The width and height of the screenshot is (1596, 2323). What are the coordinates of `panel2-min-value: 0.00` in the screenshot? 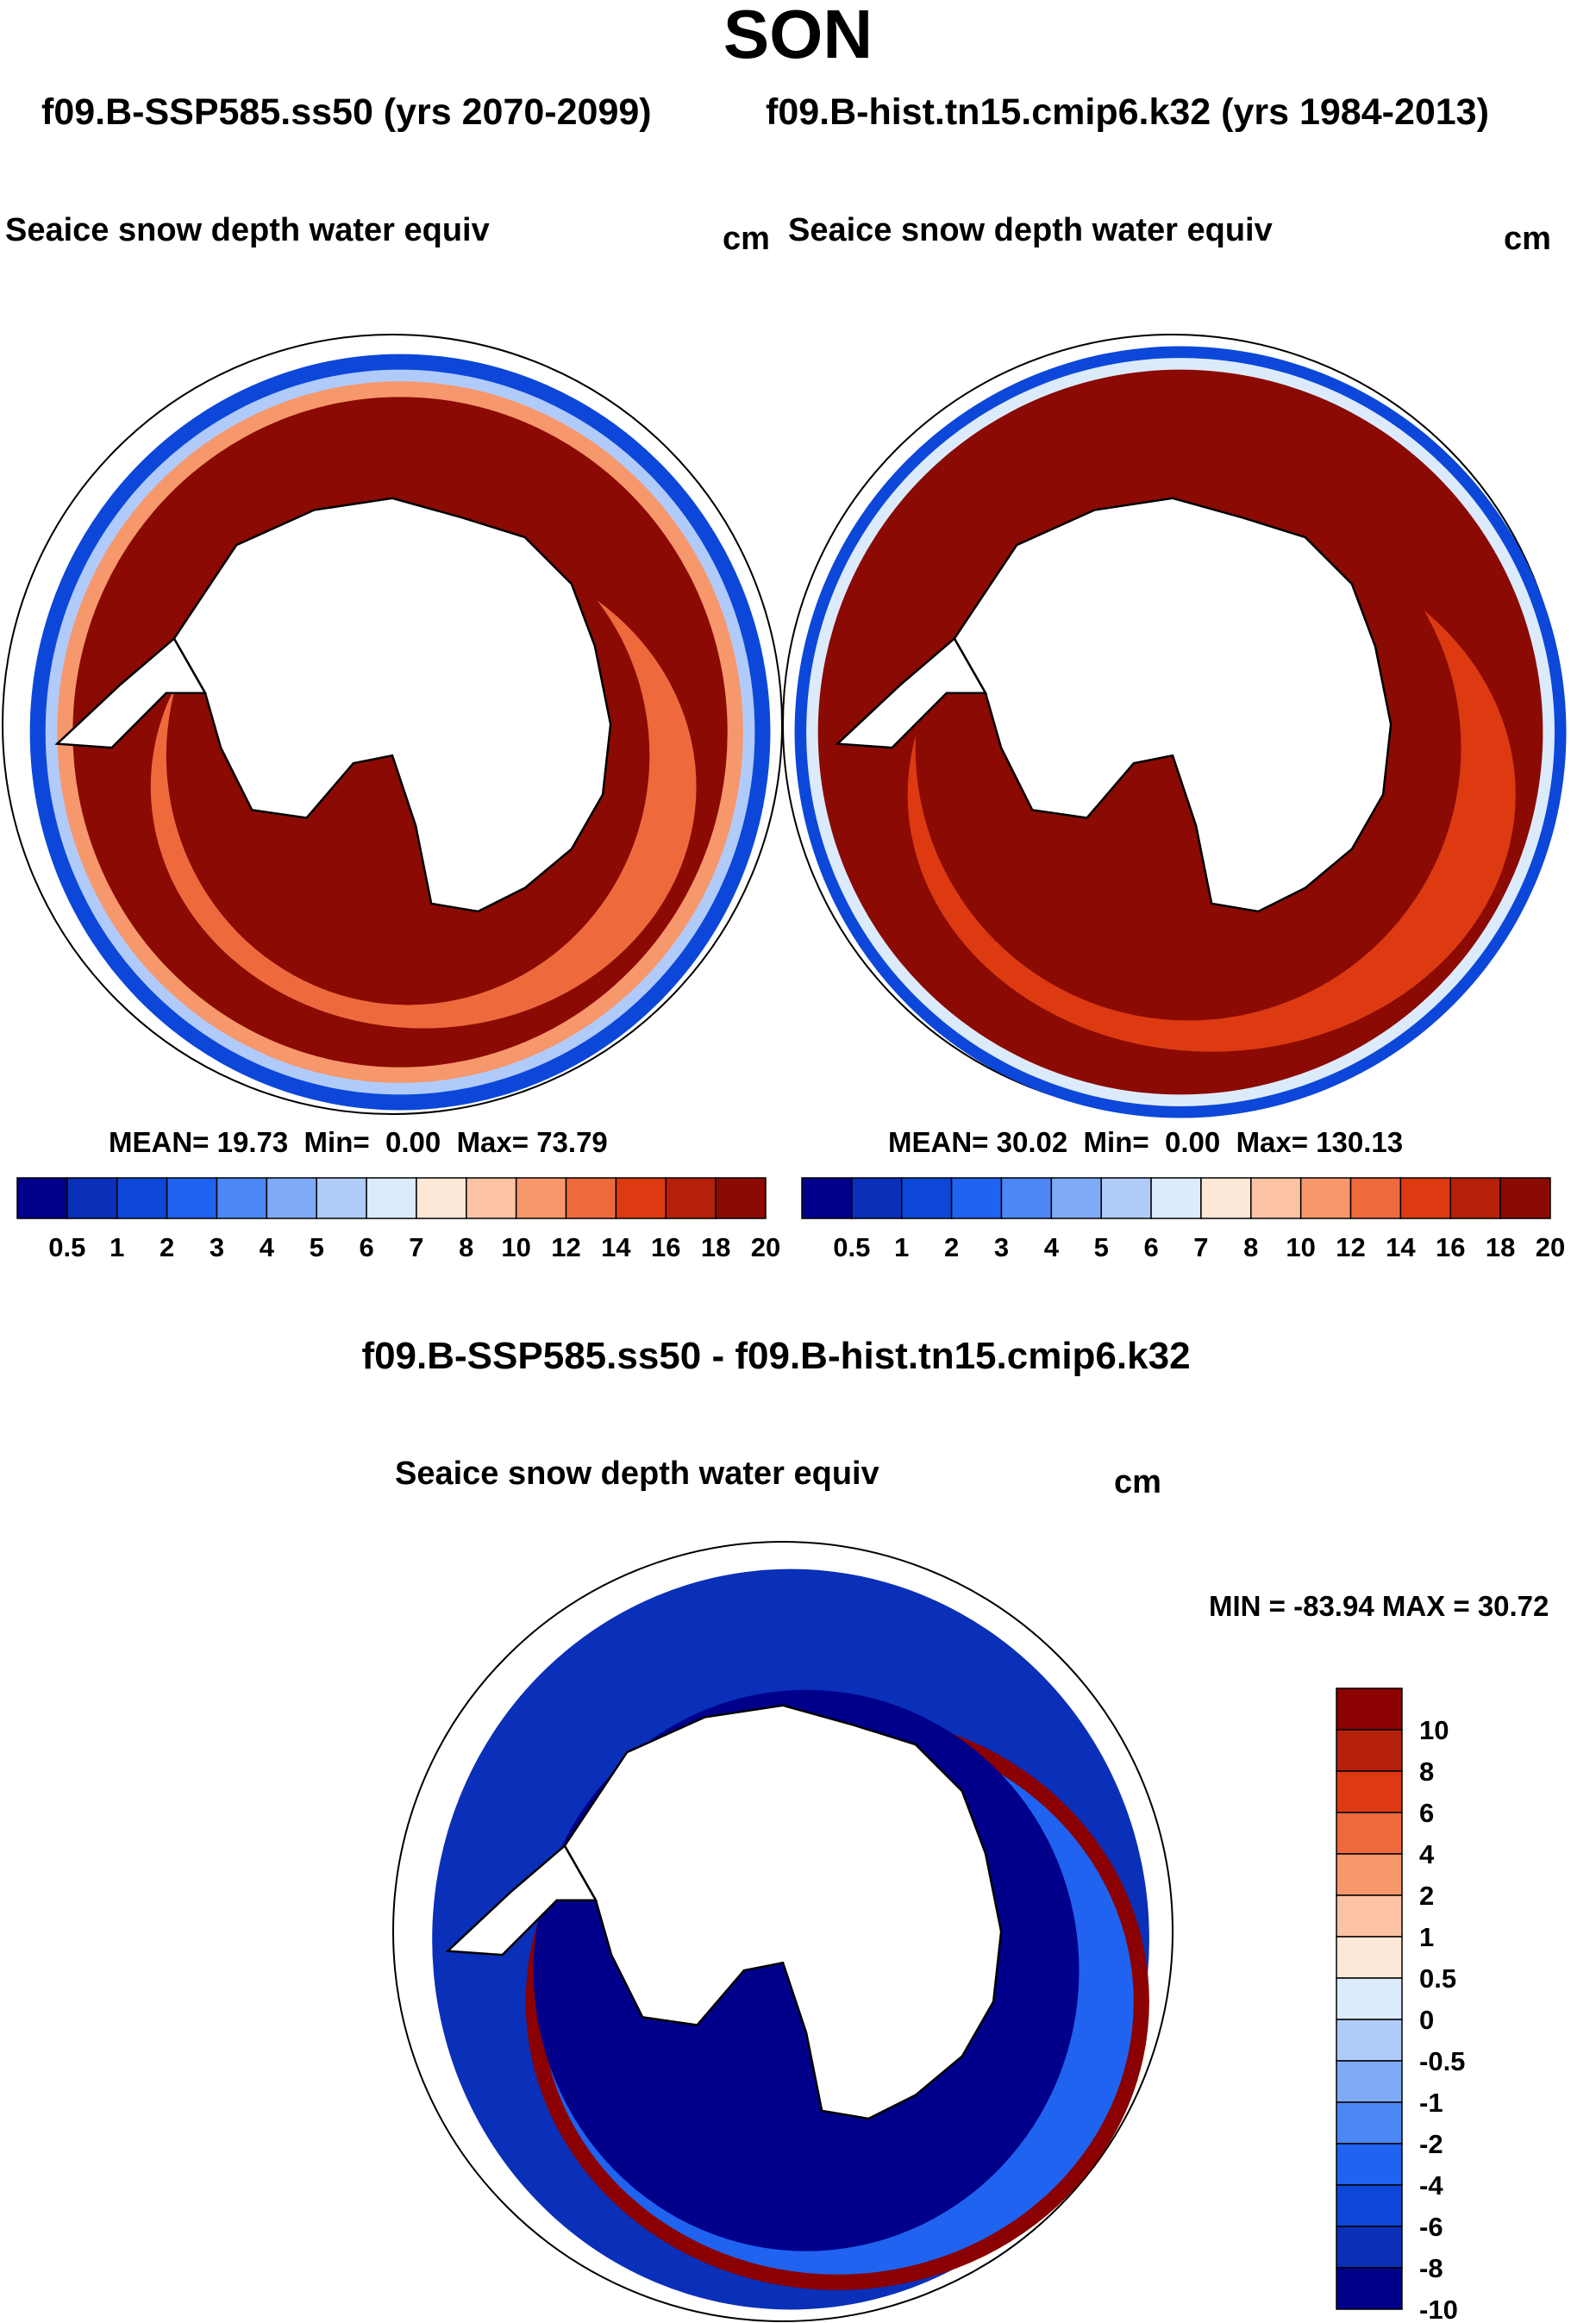 It's located at (1192, 1142).